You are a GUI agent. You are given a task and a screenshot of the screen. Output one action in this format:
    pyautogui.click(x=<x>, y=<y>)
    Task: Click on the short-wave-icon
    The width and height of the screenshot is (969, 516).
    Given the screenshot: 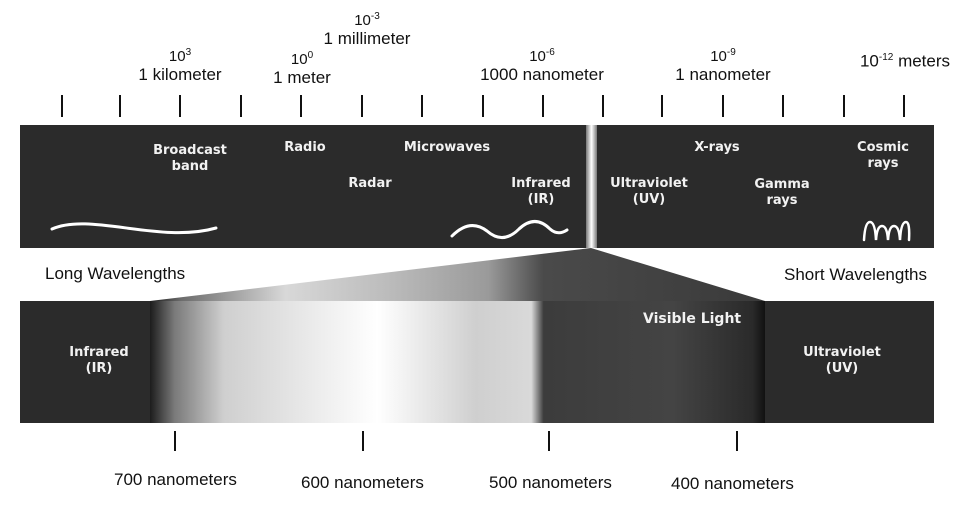 What is the action you would take?
    pyautogui.click(x=886, y=231)
    